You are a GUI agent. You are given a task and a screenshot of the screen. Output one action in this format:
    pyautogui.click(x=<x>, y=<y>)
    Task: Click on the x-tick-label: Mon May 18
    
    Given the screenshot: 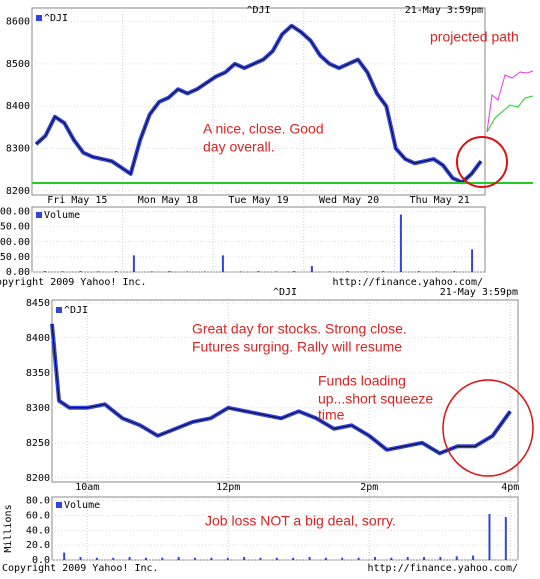 What is the action you would take?
    pyautogui.click(x=168, y=200)
    